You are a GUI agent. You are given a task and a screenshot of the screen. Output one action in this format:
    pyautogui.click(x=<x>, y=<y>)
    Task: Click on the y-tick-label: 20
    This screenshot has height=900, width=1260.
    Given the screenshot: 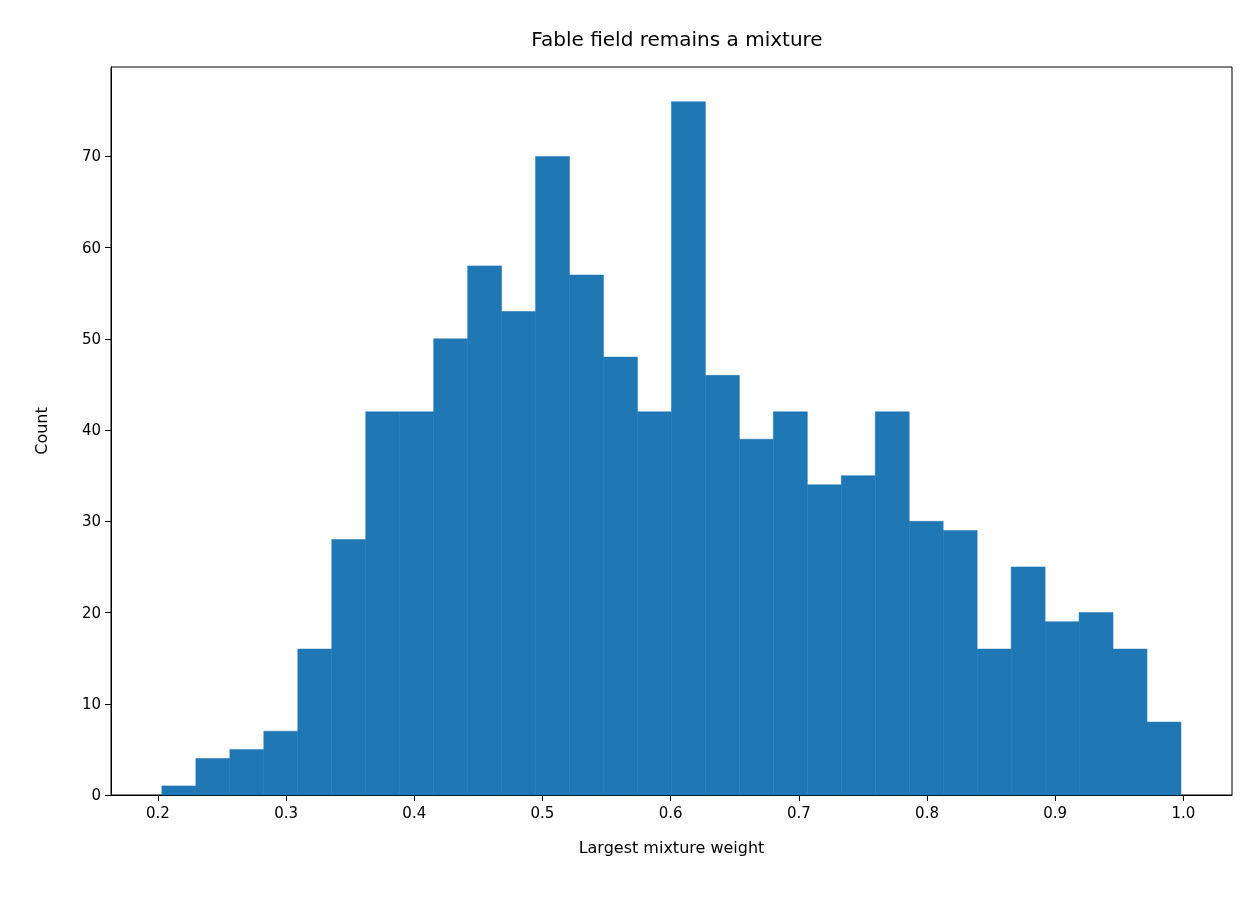 What is the action you would take?
    pyautogui.click(x=91, y=612)
    